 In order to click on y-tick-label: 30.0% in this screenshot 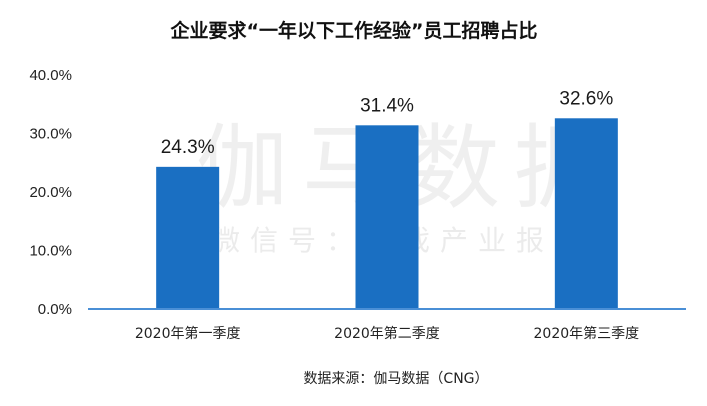, I will do `click(50, 134)`.